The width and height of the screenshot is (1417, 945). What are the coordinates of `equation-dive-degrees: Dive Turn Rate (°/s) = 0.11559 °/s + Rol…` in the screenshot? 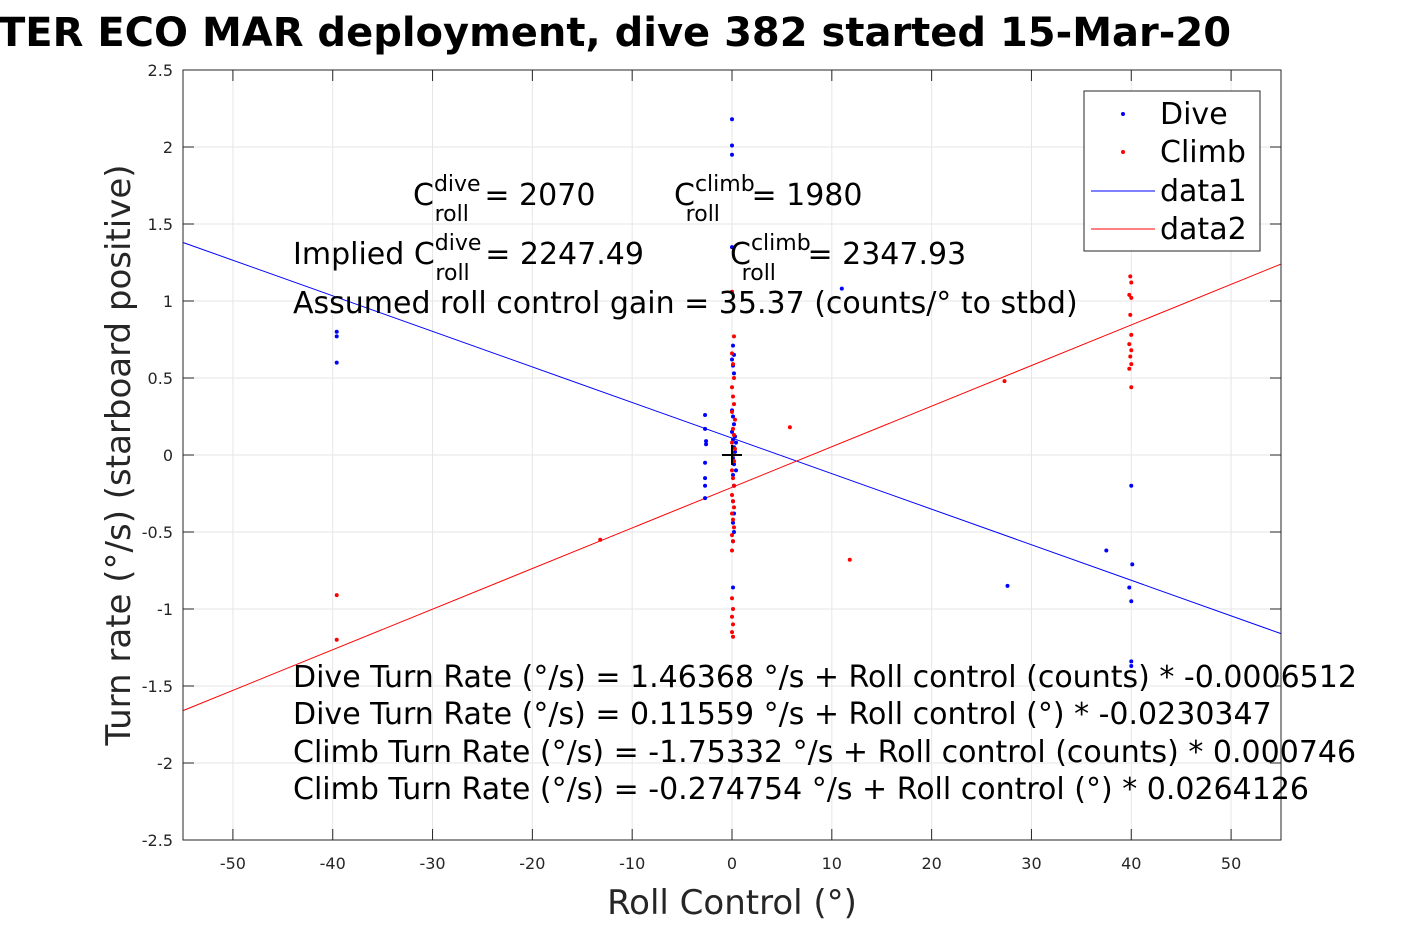 It's located at (782, 714).